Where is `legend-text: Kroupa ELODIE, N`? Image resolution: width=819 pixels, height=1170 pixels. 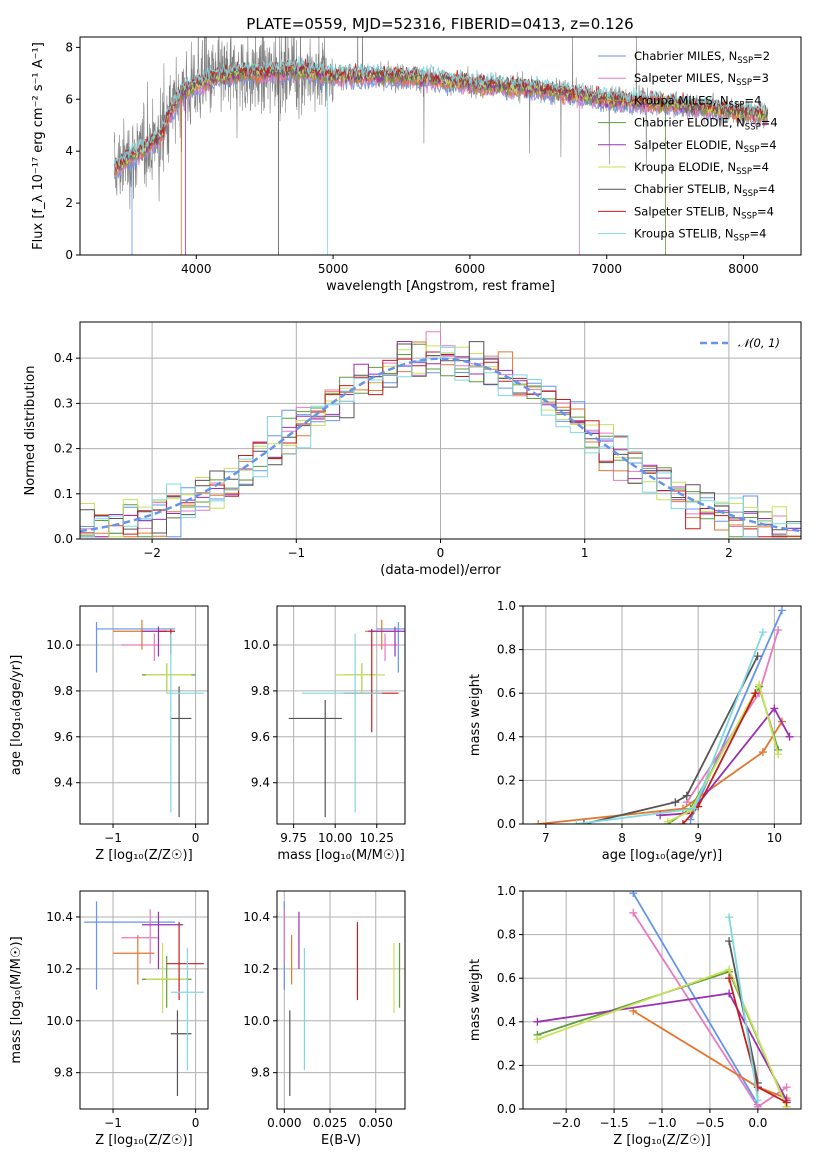
legend-text: Kroupa ELODIE, N is located at coordinates (685, 167).